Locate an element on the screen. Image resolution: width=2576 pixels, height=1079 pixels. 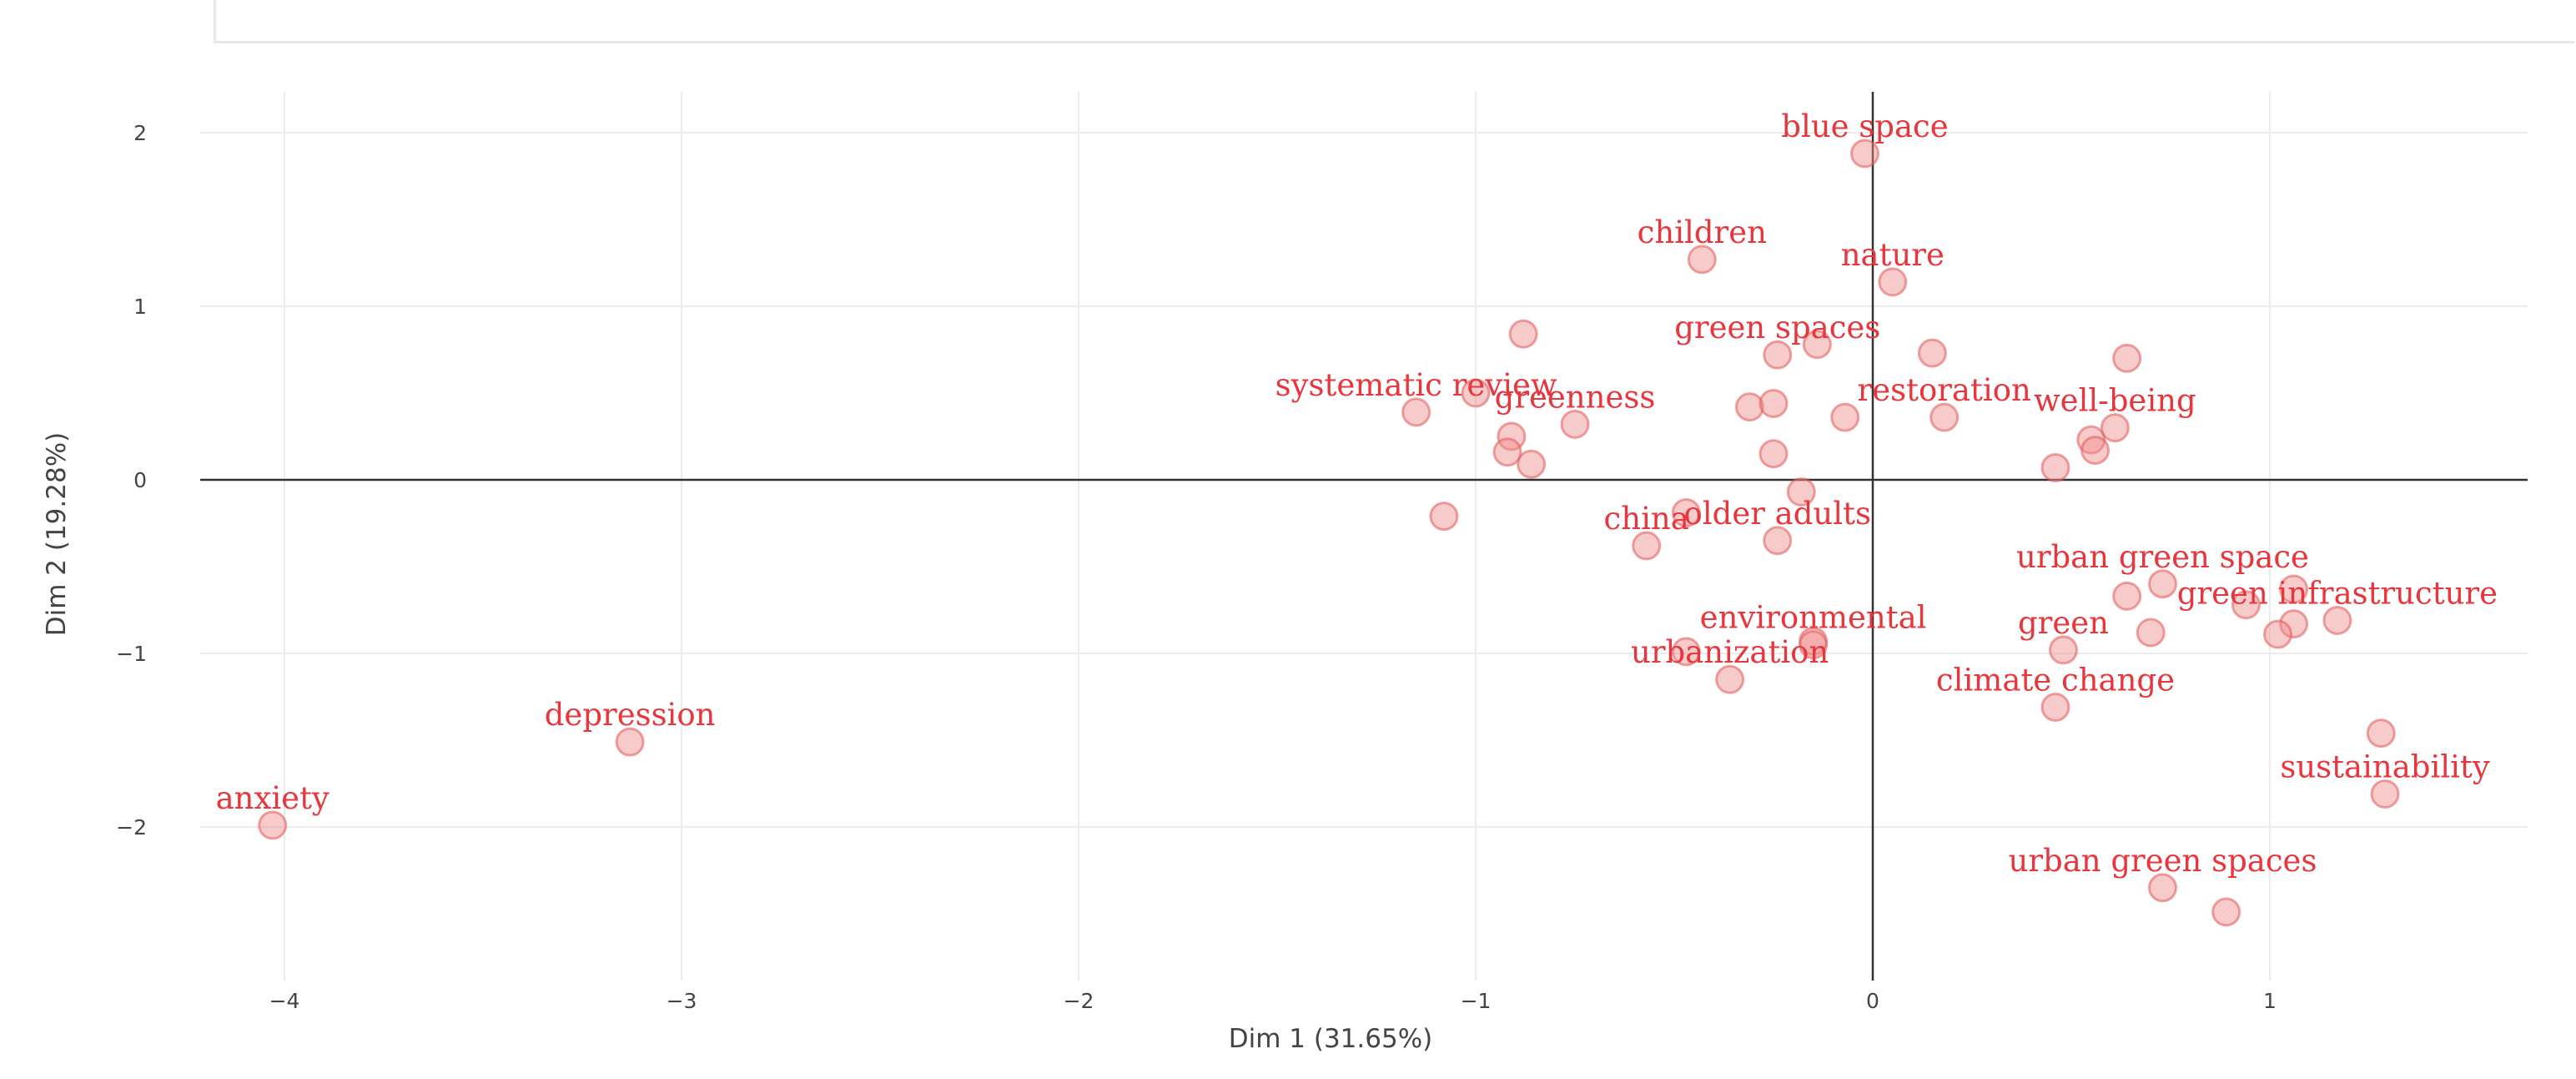
x-tick-label: −3 is located at coordinates (682, 1001).